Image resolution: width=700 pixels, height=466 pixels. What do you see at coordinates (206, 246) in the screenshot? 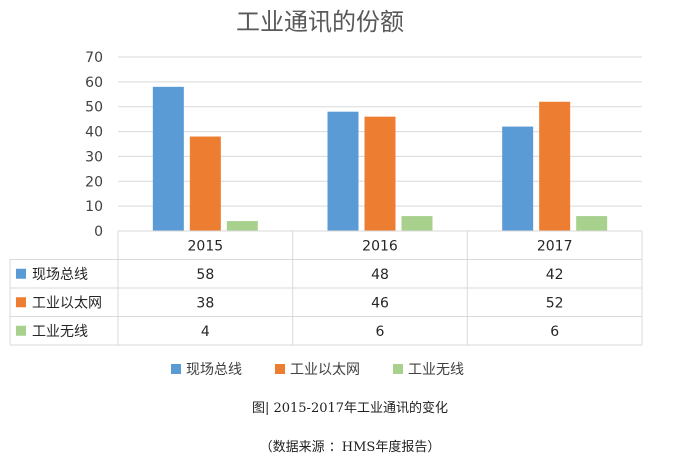
I see `x-tick-label: 2015` at bounding box center [206, 246].